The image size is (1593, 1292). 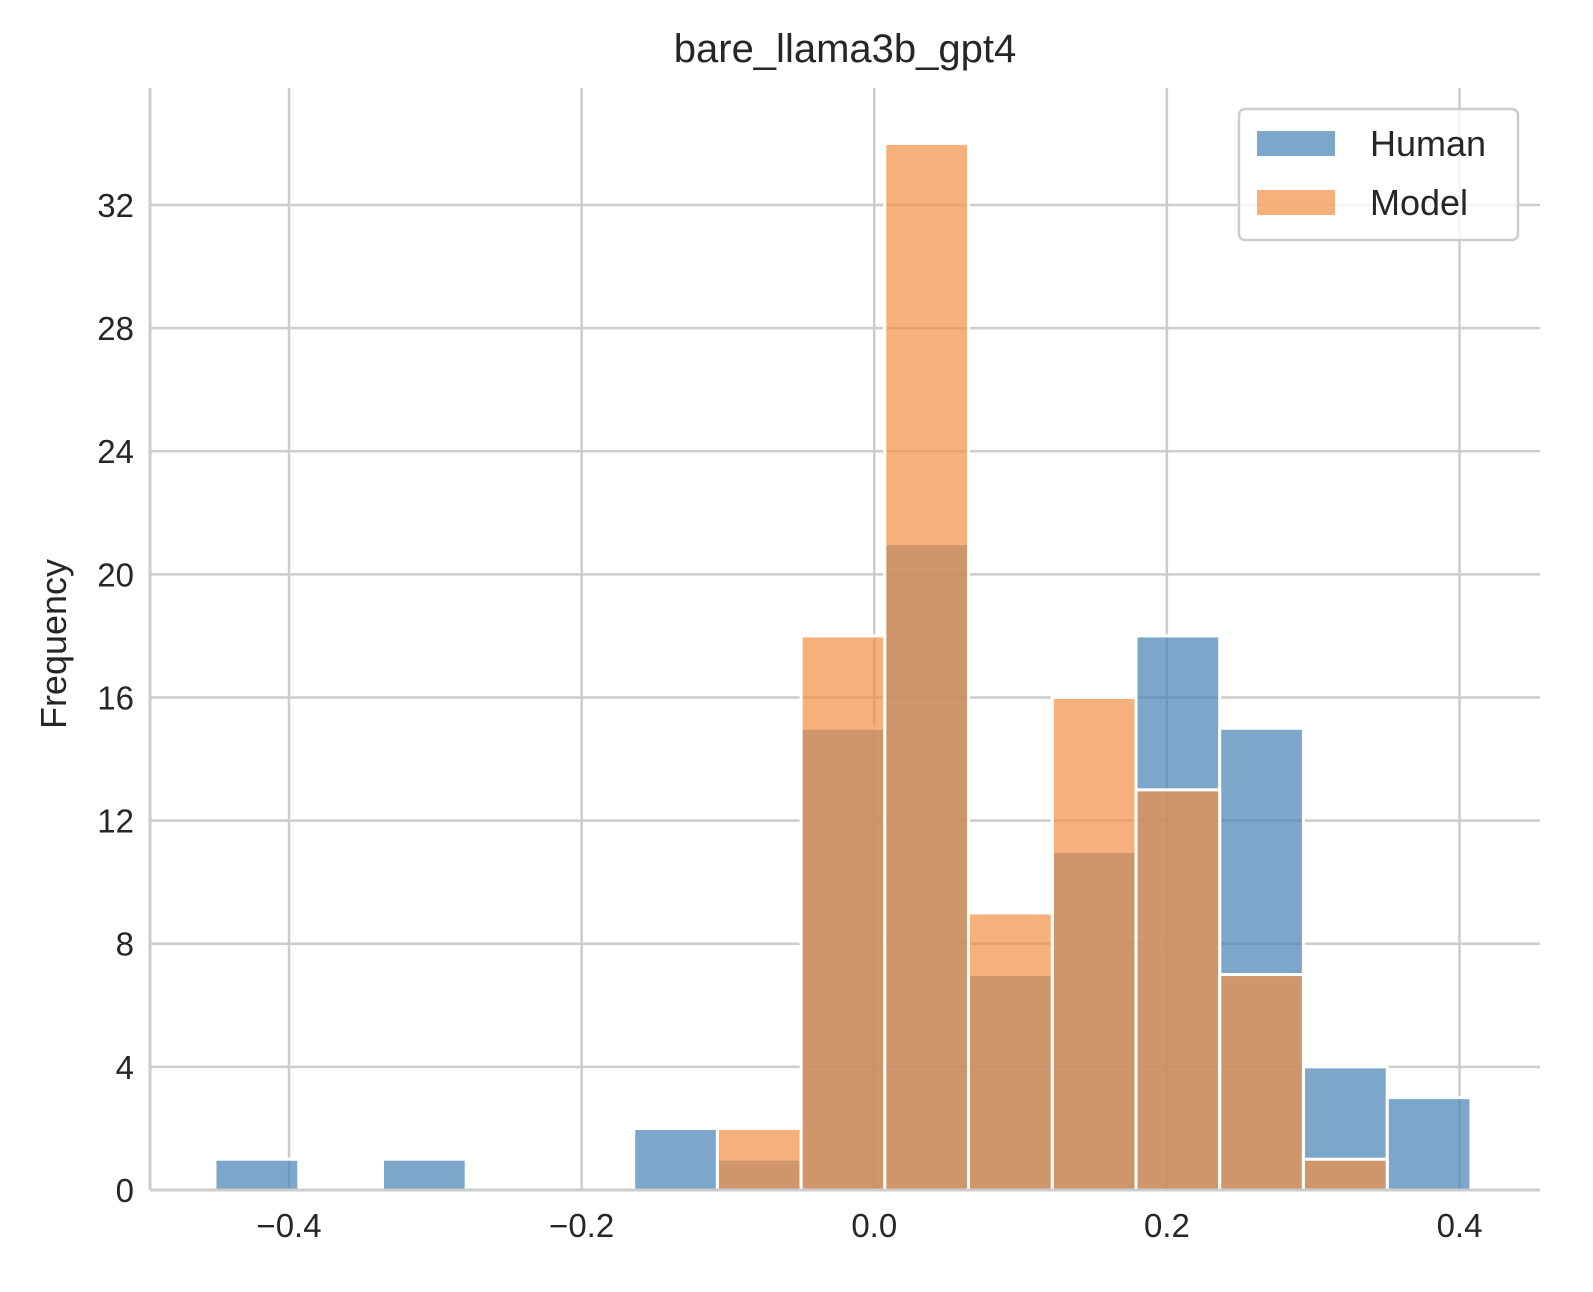 What do you see at coordinates (125, 944) in the screenshot?
I see `y-tick-label-2: 8` at bounding box center [125, 944].